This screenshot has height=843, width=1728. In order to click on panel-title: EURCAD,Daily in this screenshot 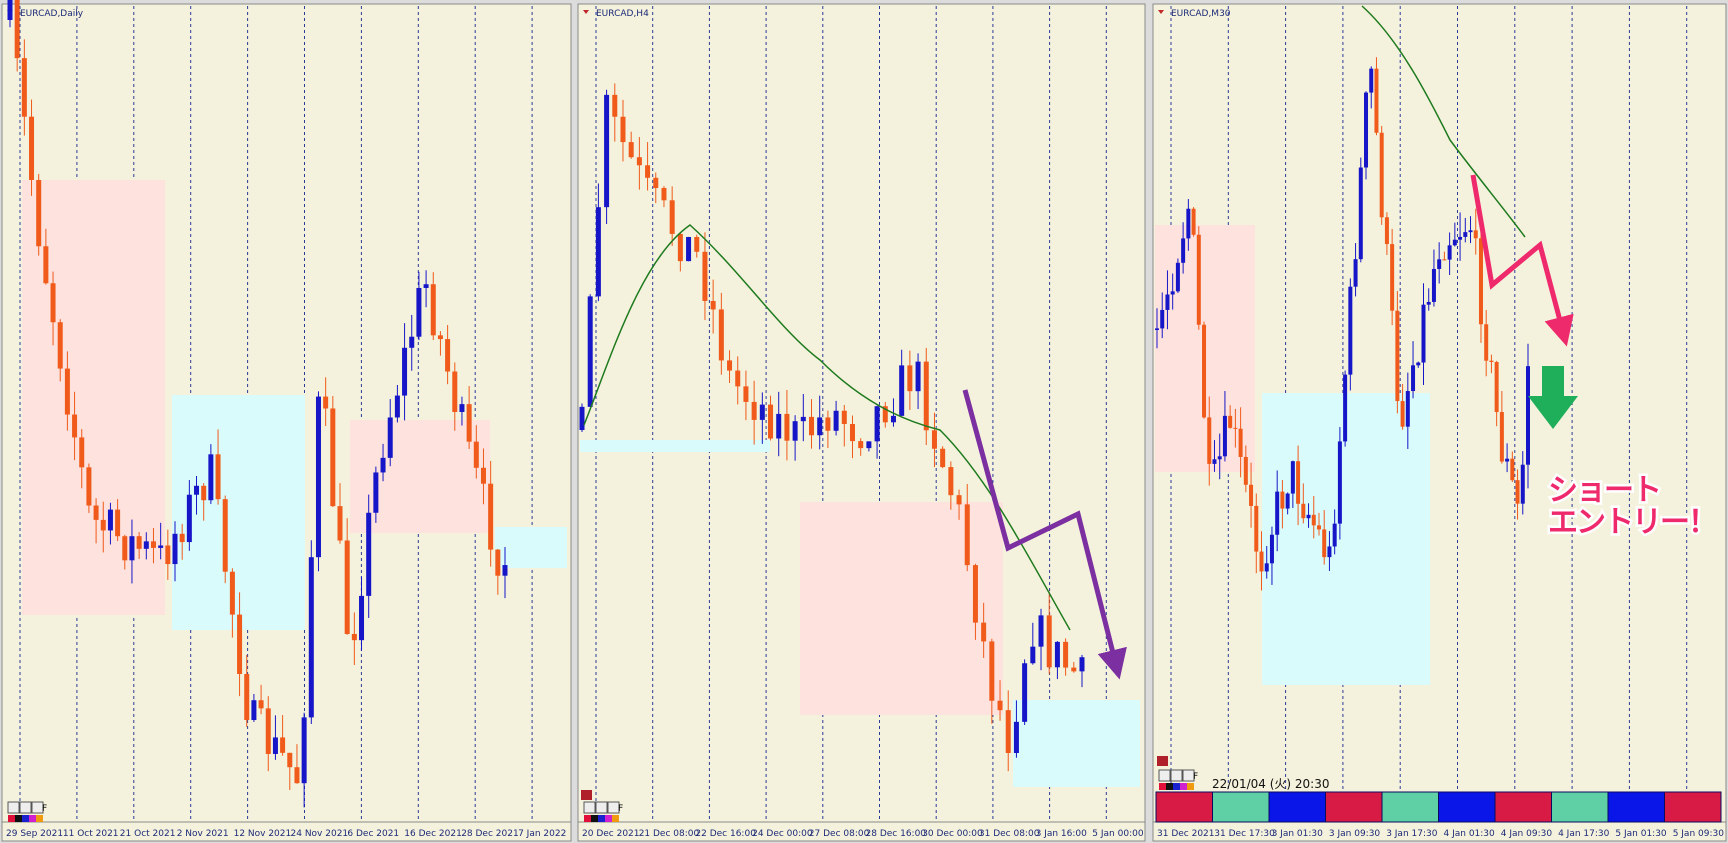, I will do `click(52, 14)`.